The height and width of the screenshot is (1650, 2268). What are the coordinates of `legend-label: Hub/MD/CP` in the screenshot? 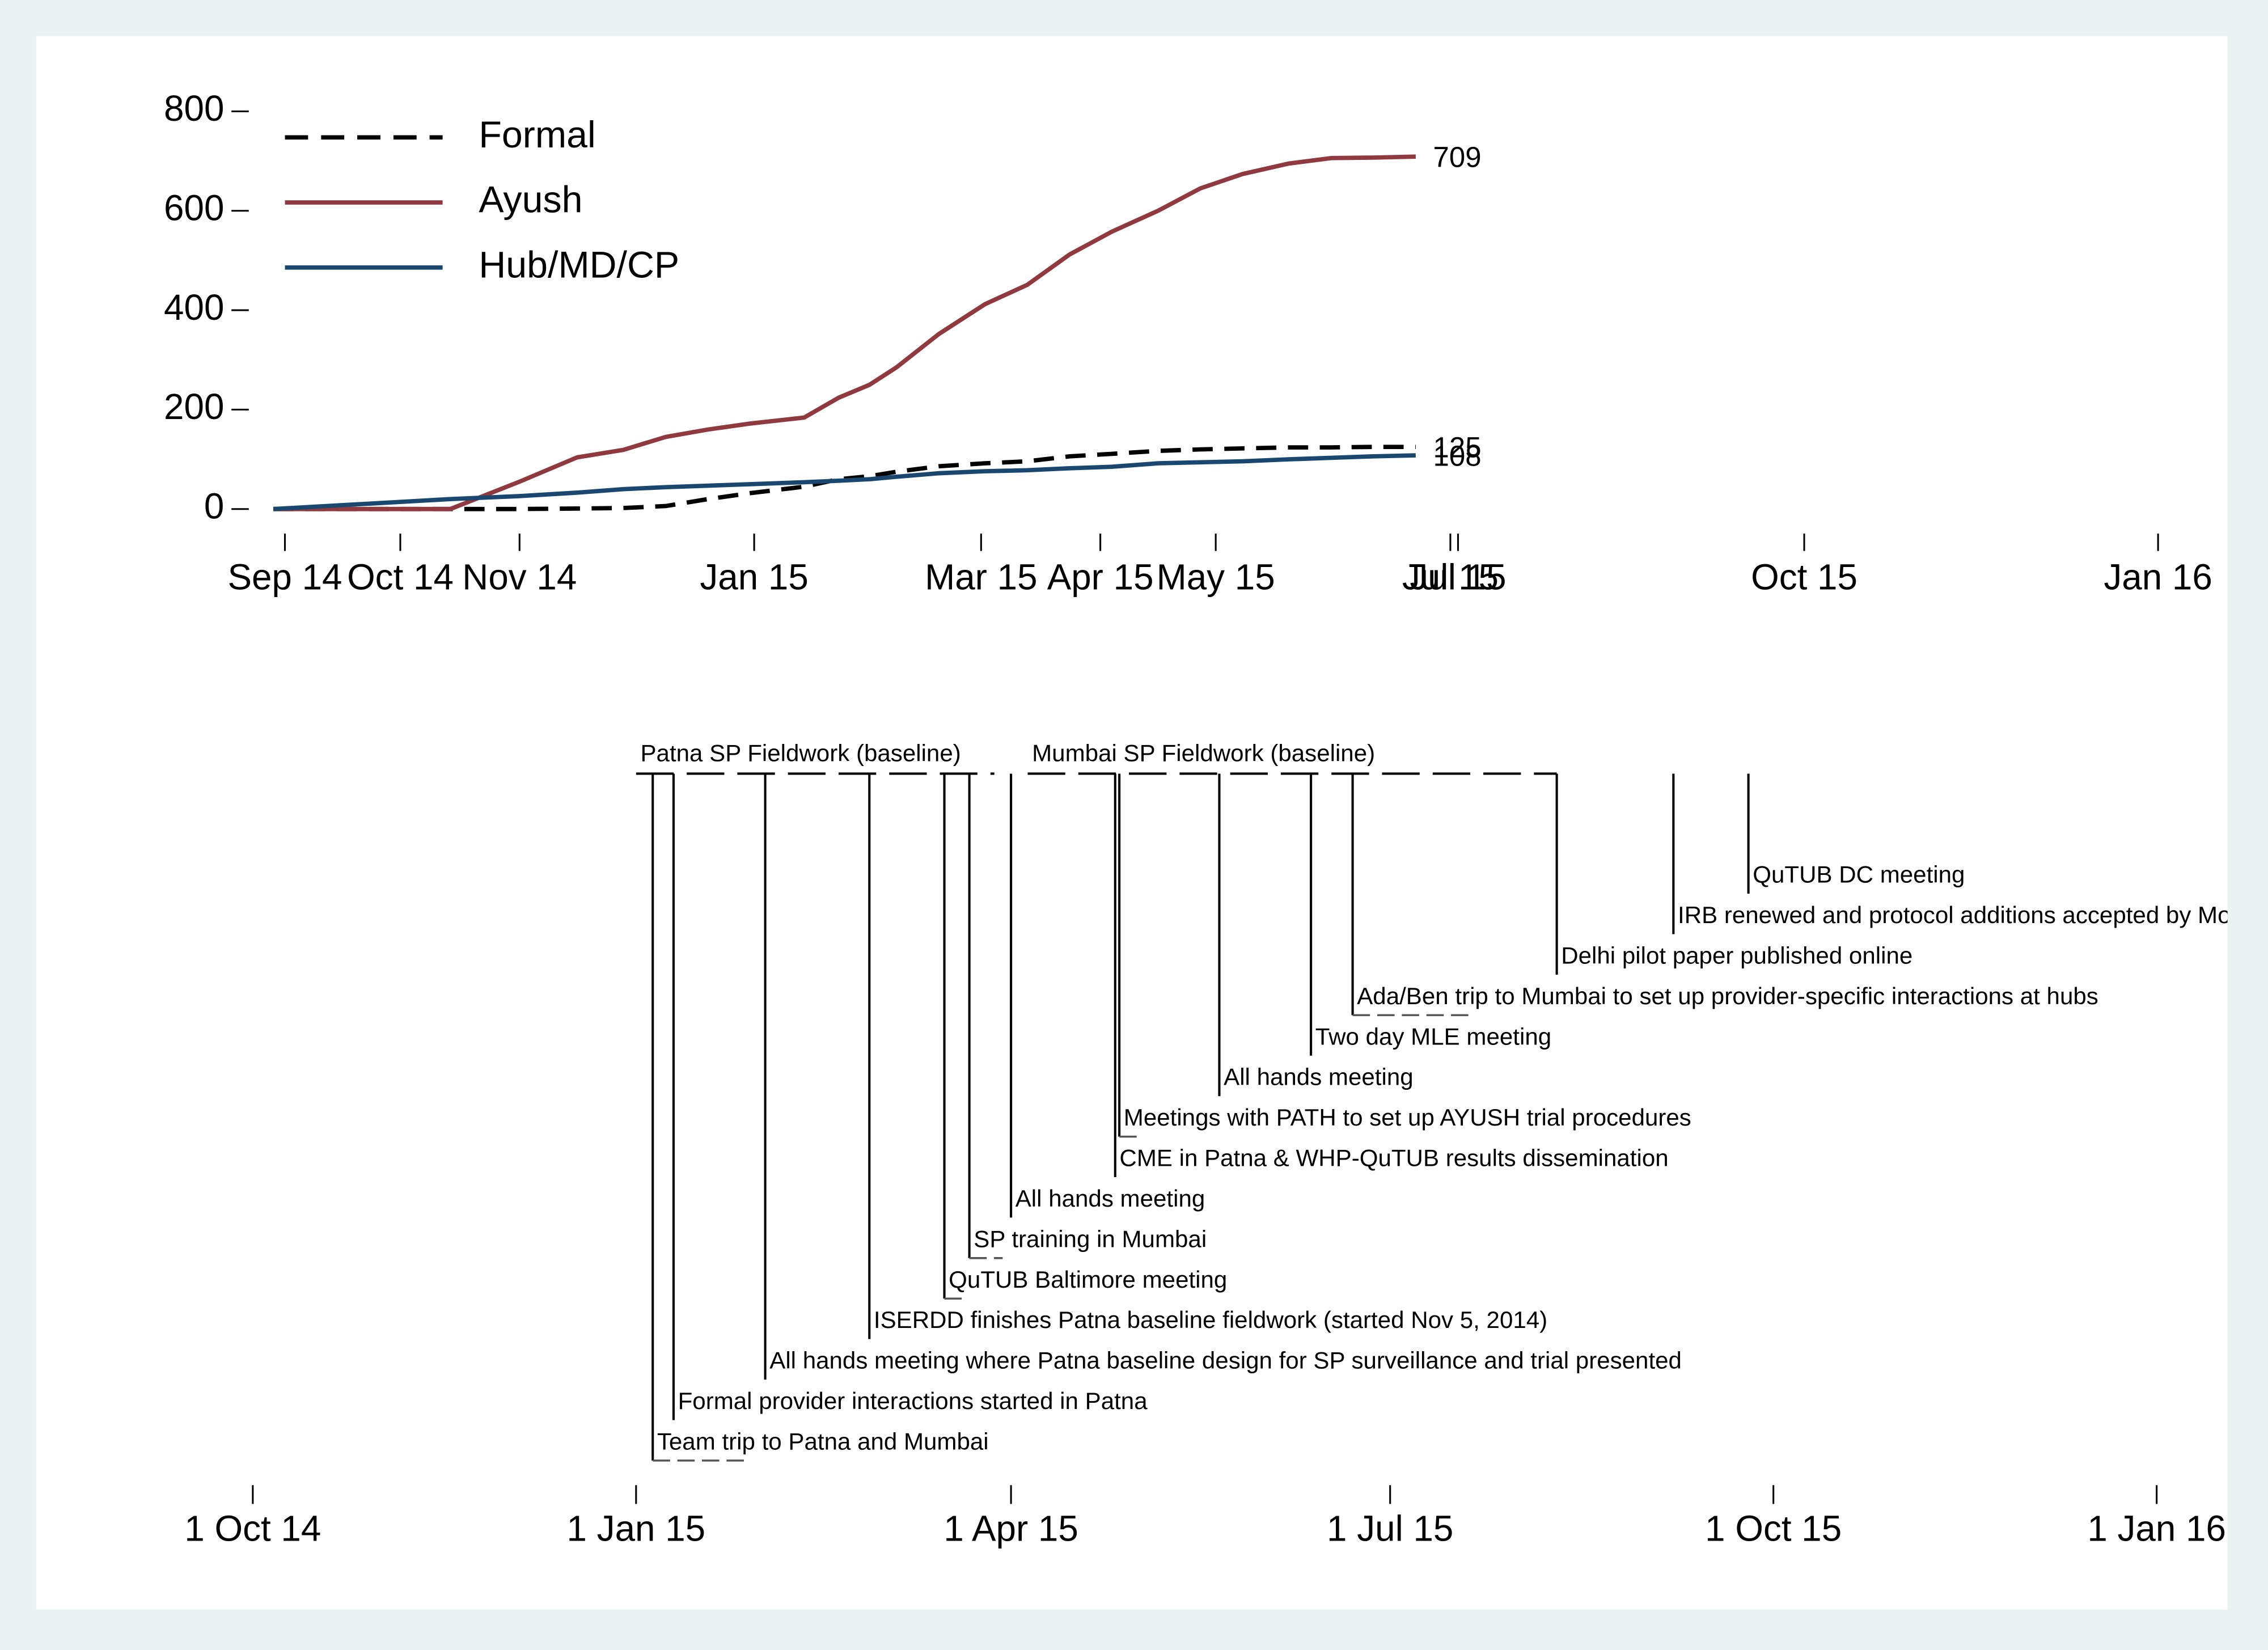 It's located at (579, 265).